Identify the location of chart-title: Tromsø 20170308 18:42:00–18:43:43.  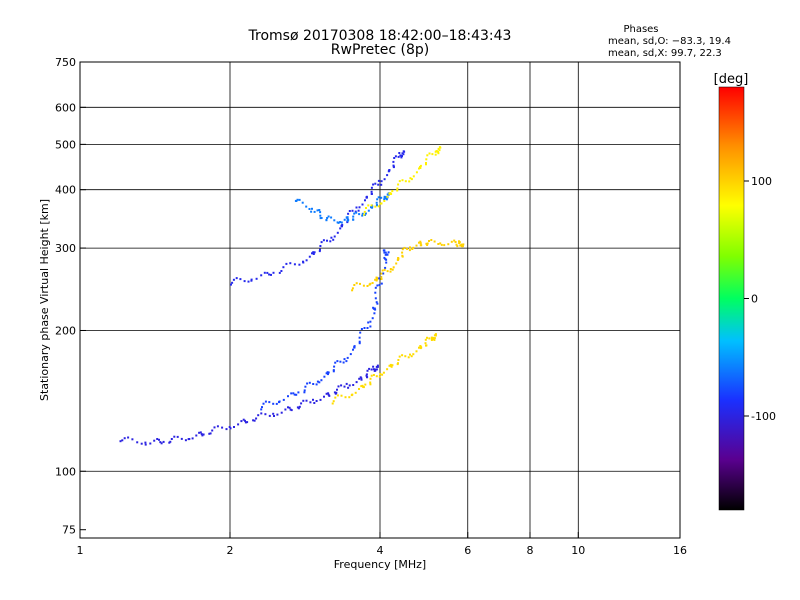
(380, 36).